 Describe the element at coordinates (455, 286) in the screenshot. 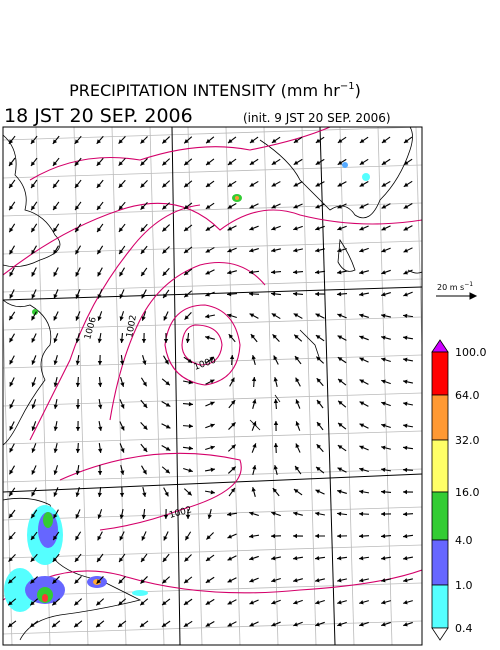

I see `wind-reference-label: 20 m s−1` at that location.